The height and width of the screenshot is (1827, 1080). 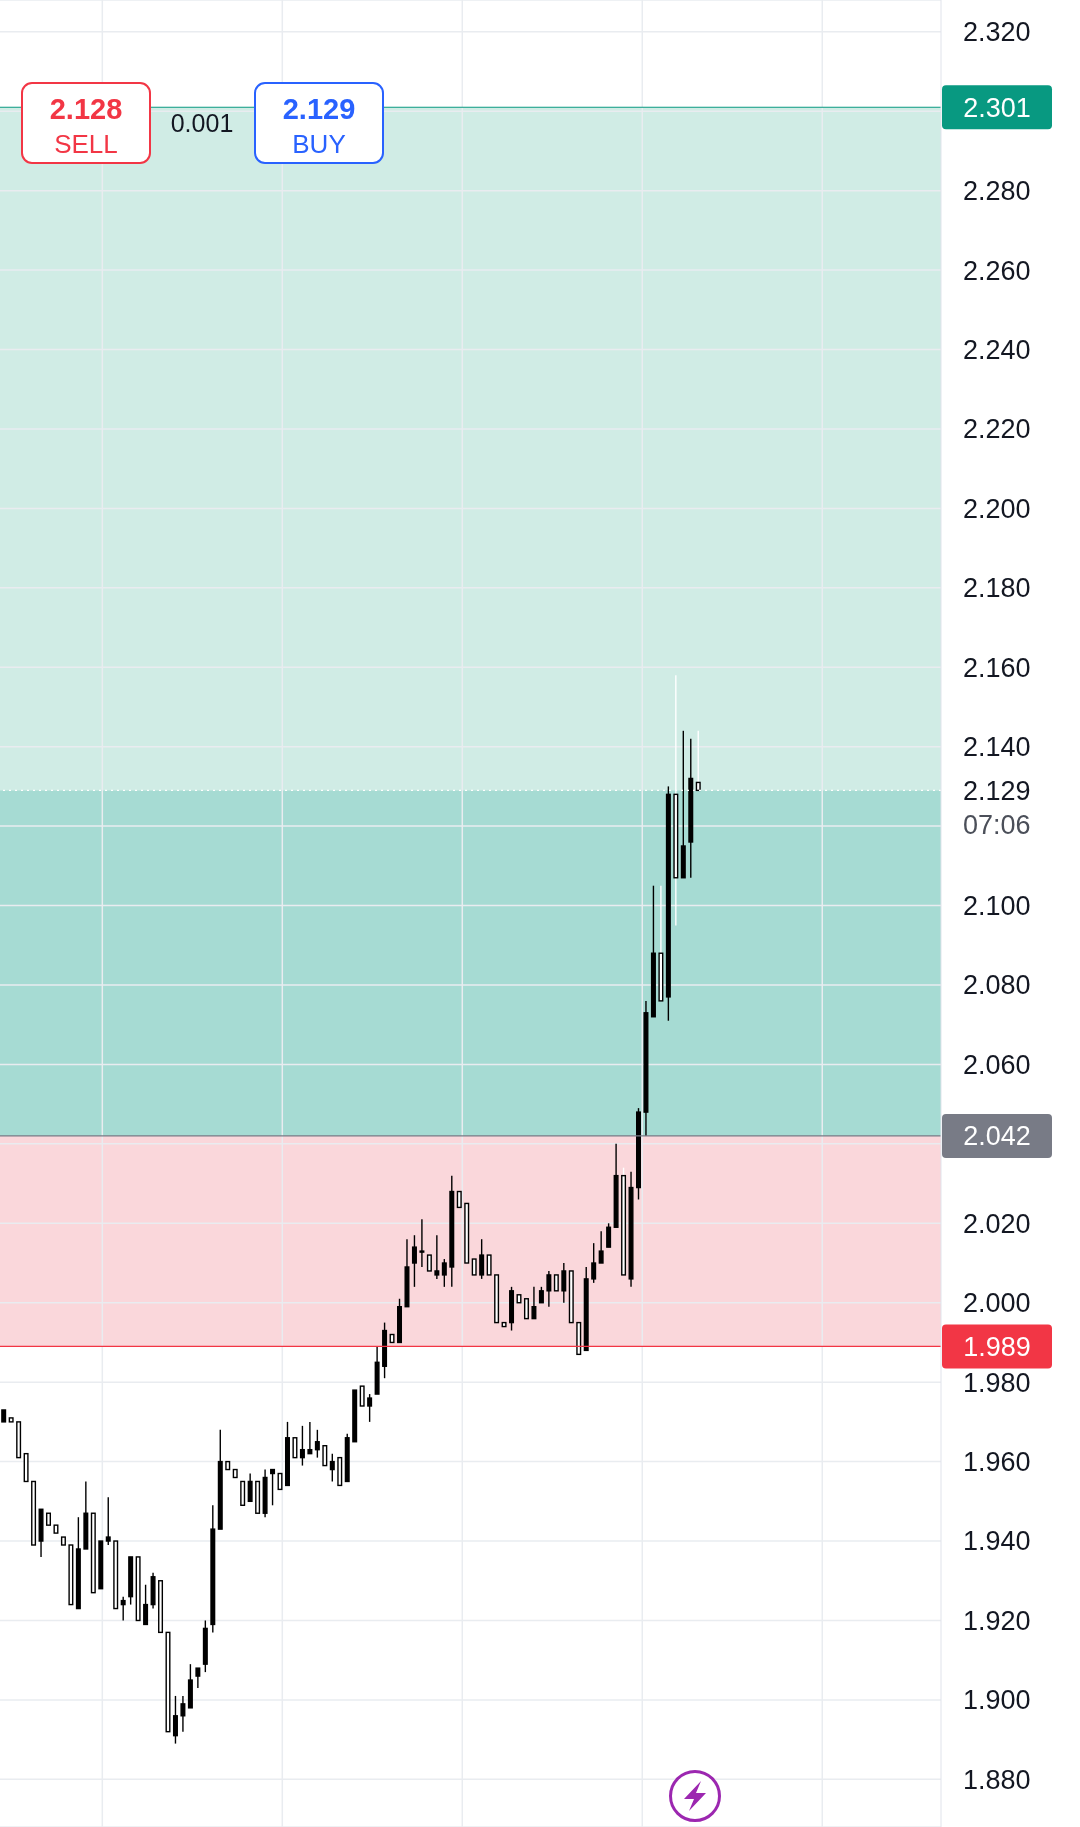 I want to click on y-tick-label: 2.280, so click(x=997, y=191).